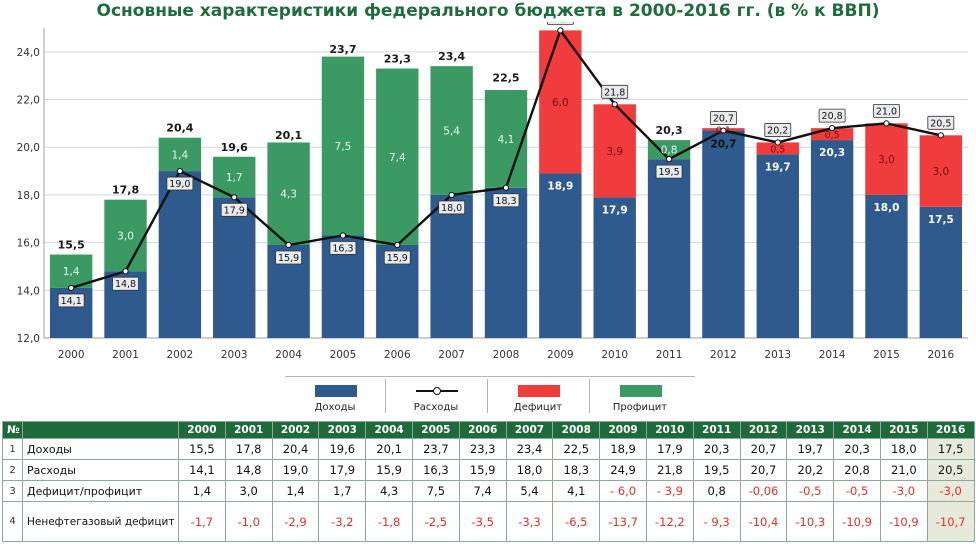  I want to click on table-cell: 19,5, so click(716, 470).